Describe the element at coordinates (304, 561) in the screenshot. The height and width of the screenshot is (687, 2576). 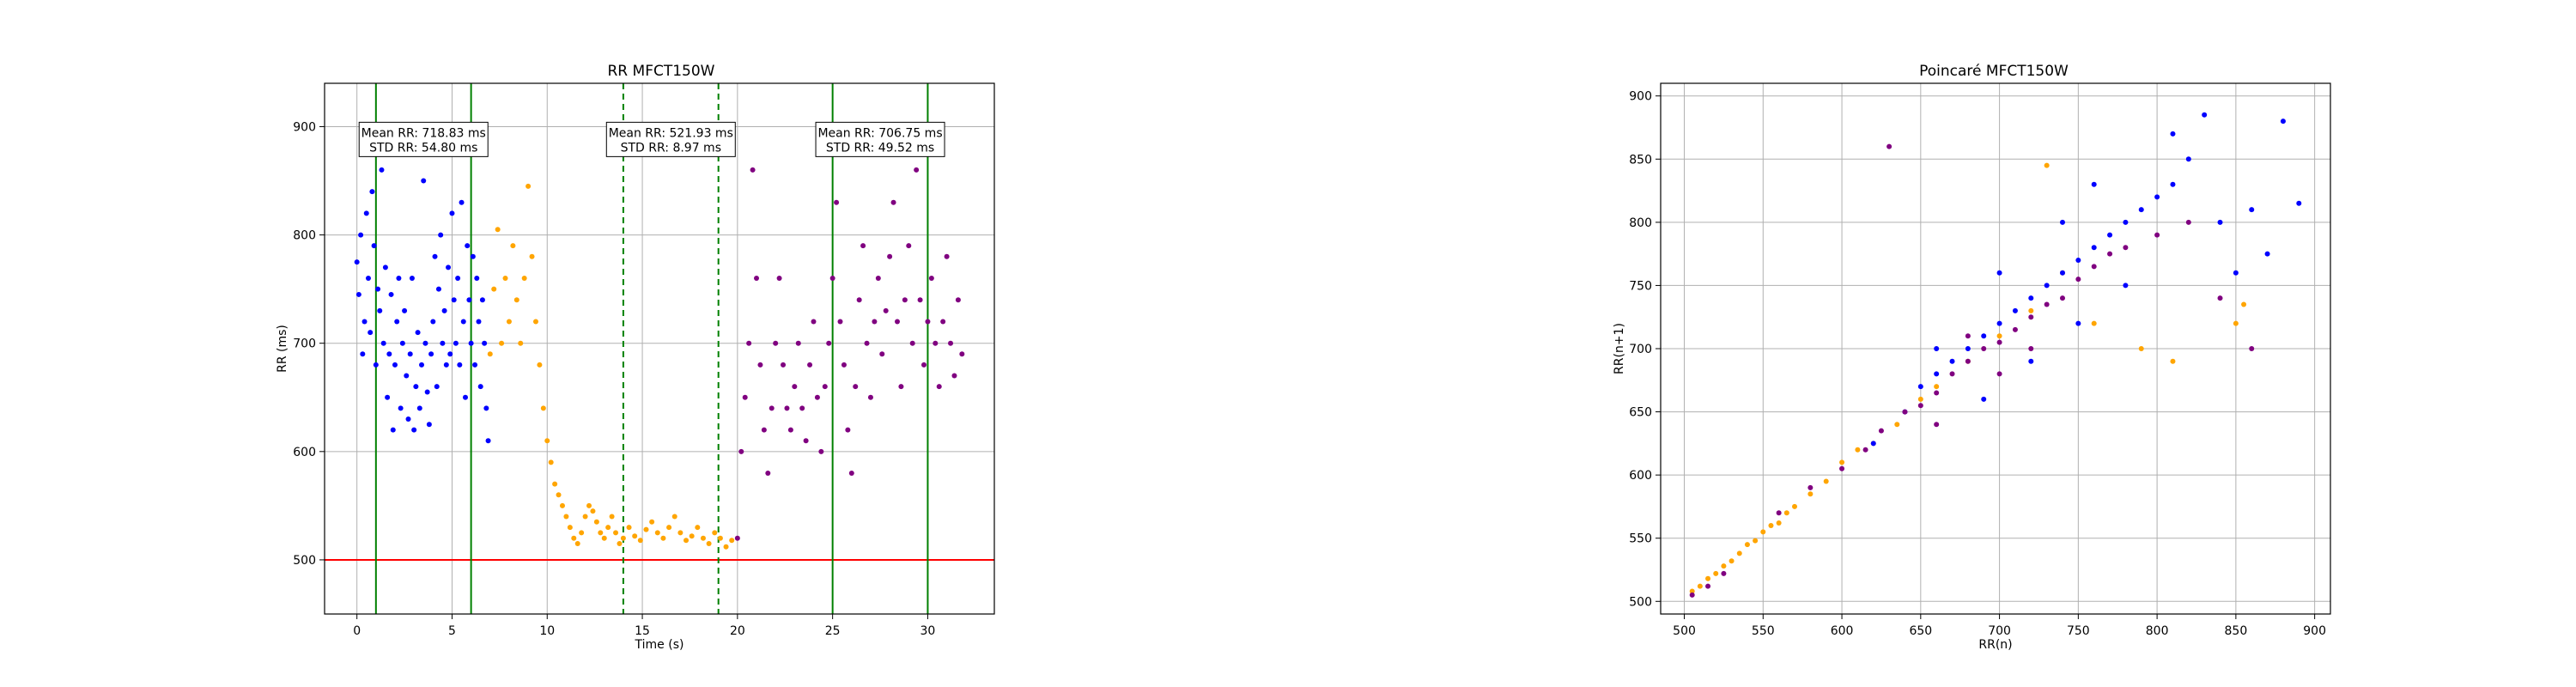
I see `rr-y-tick-label: 500` at that location.